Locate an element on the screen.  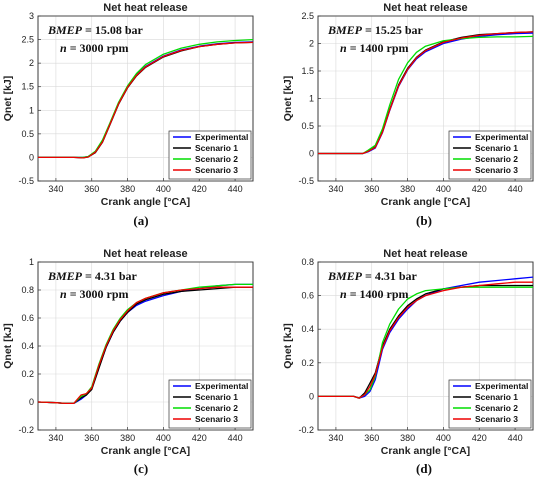
panel-label: (b) is located at coordinates (424, 220).